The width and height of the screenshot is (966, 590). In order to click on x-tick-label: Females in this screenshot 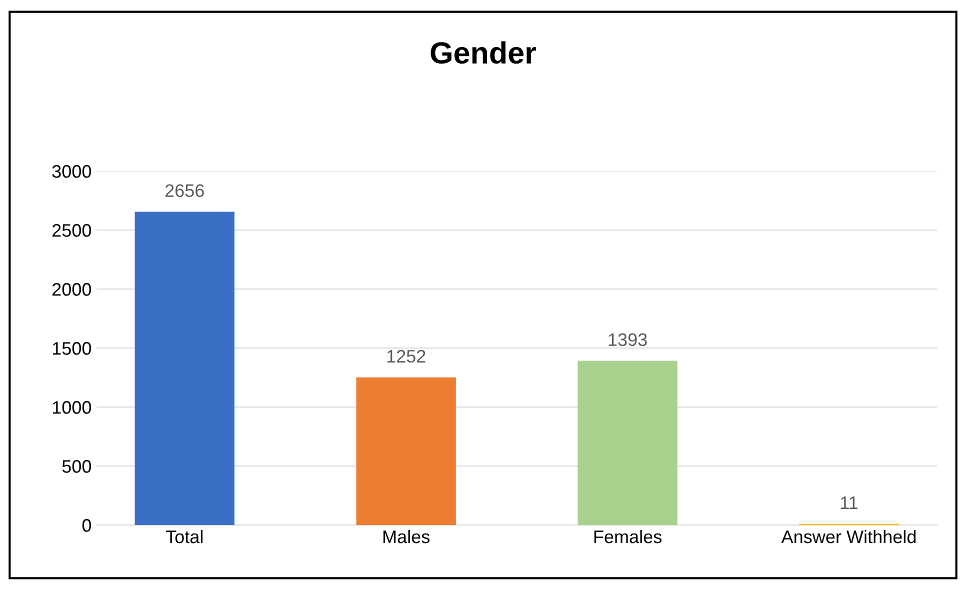, I will do `click(628, 537)`.